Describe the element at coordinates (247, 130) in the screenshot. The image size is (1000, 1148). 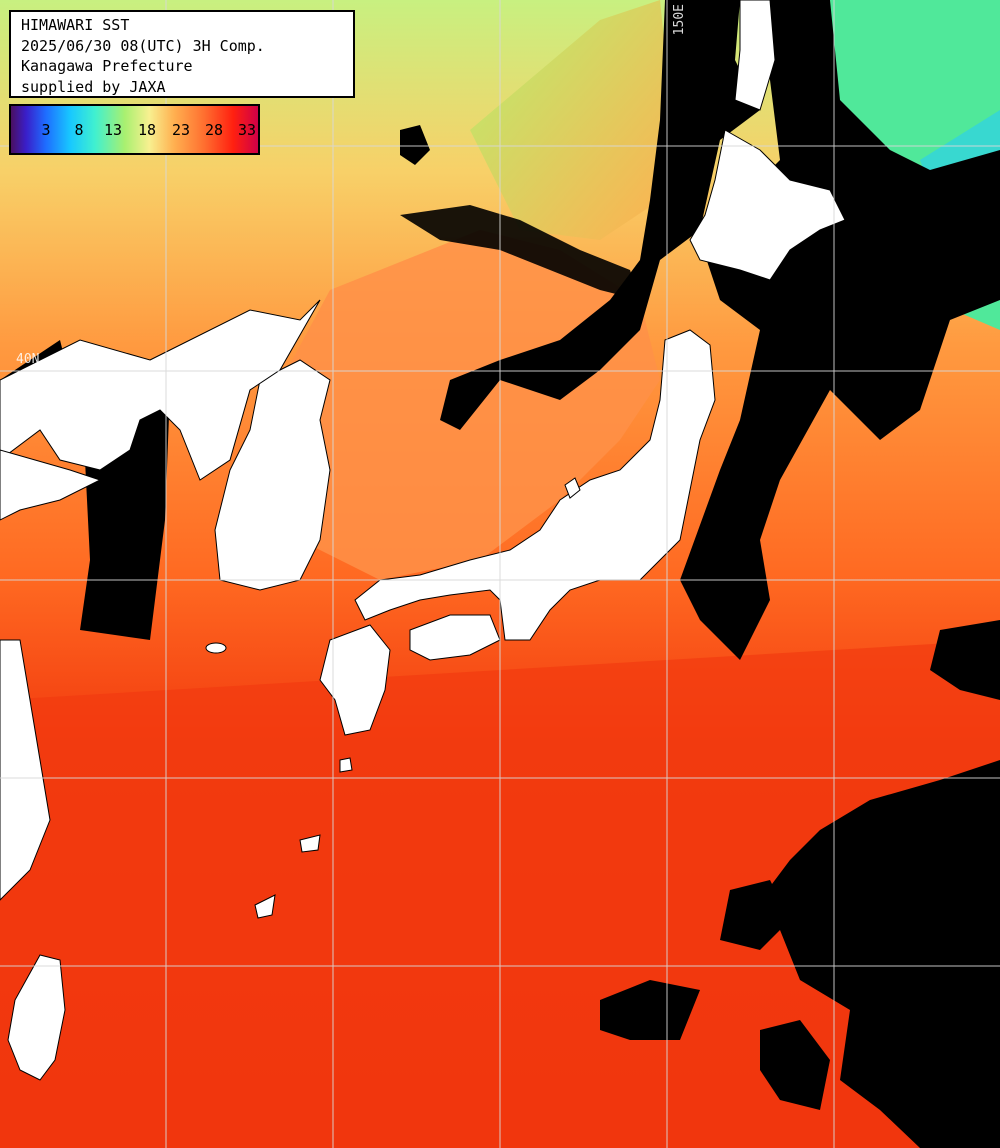
I see `colorbar-tick: 33` at that location.